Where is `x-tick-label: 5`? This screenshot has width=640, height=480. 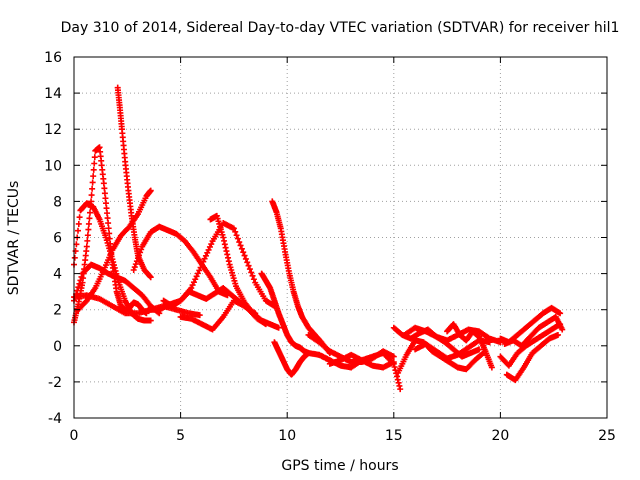 x-tick-label: 5 is located at coordinates (180, 436).